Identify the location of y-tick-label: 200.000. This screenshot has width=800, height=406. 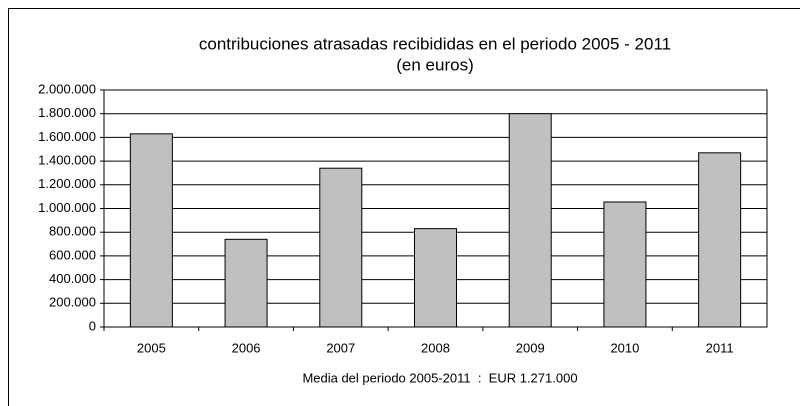
(72, 302).